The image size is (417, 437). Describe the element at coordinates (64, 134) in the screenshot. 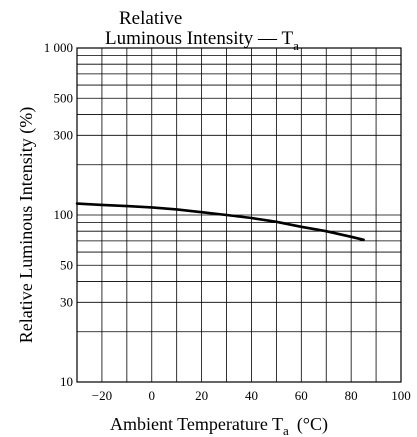

I see `y-tick-label: 300` at that location.